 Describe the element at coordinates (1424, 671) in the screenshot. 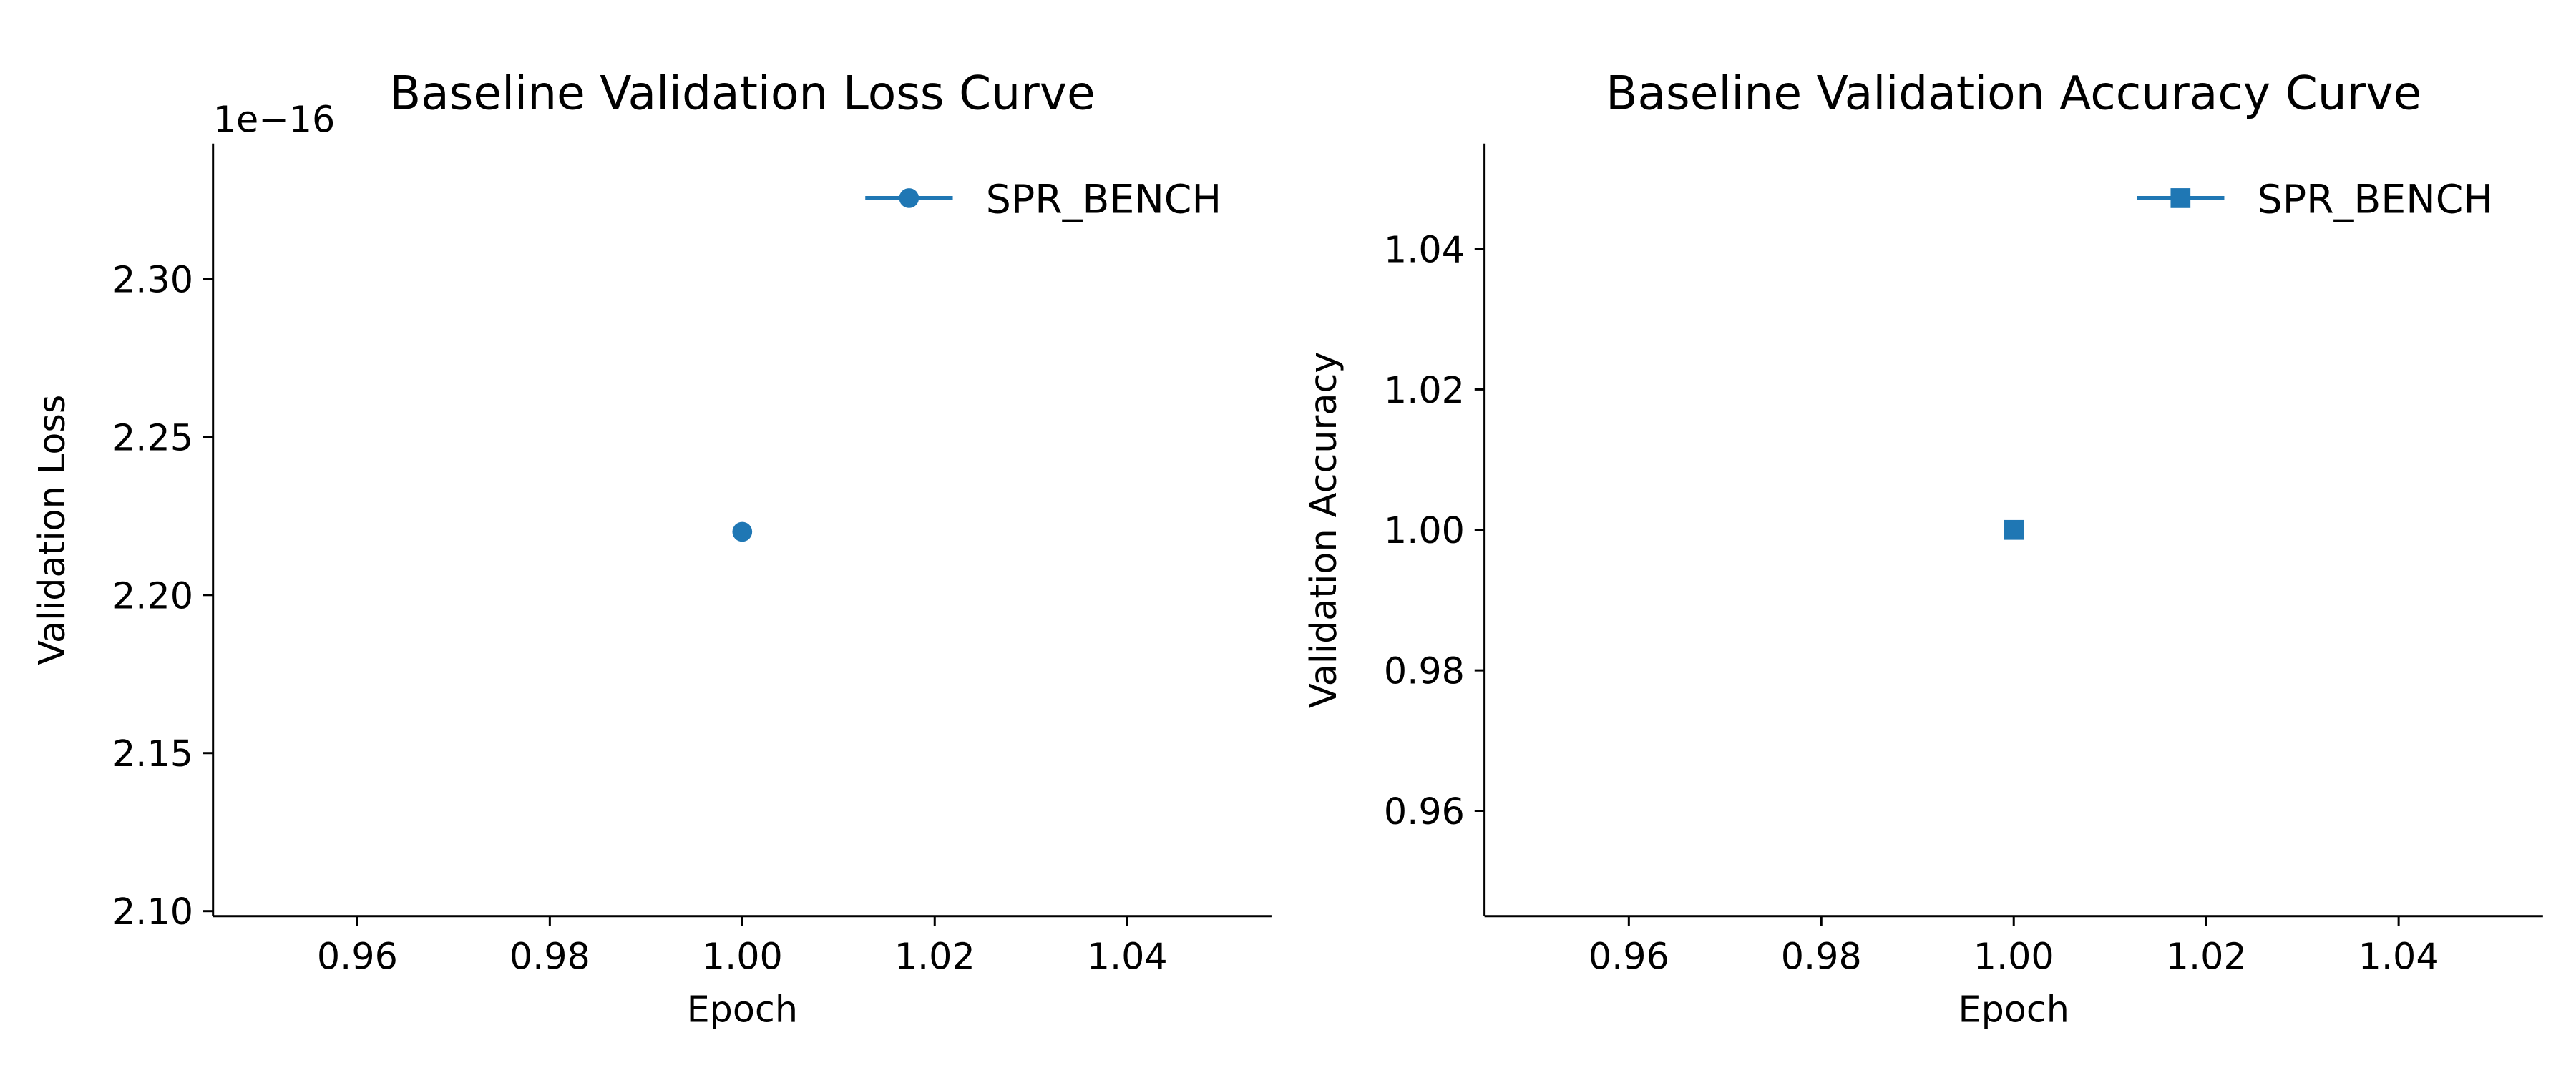

I see `y-tick-label: 0.98` at that location.